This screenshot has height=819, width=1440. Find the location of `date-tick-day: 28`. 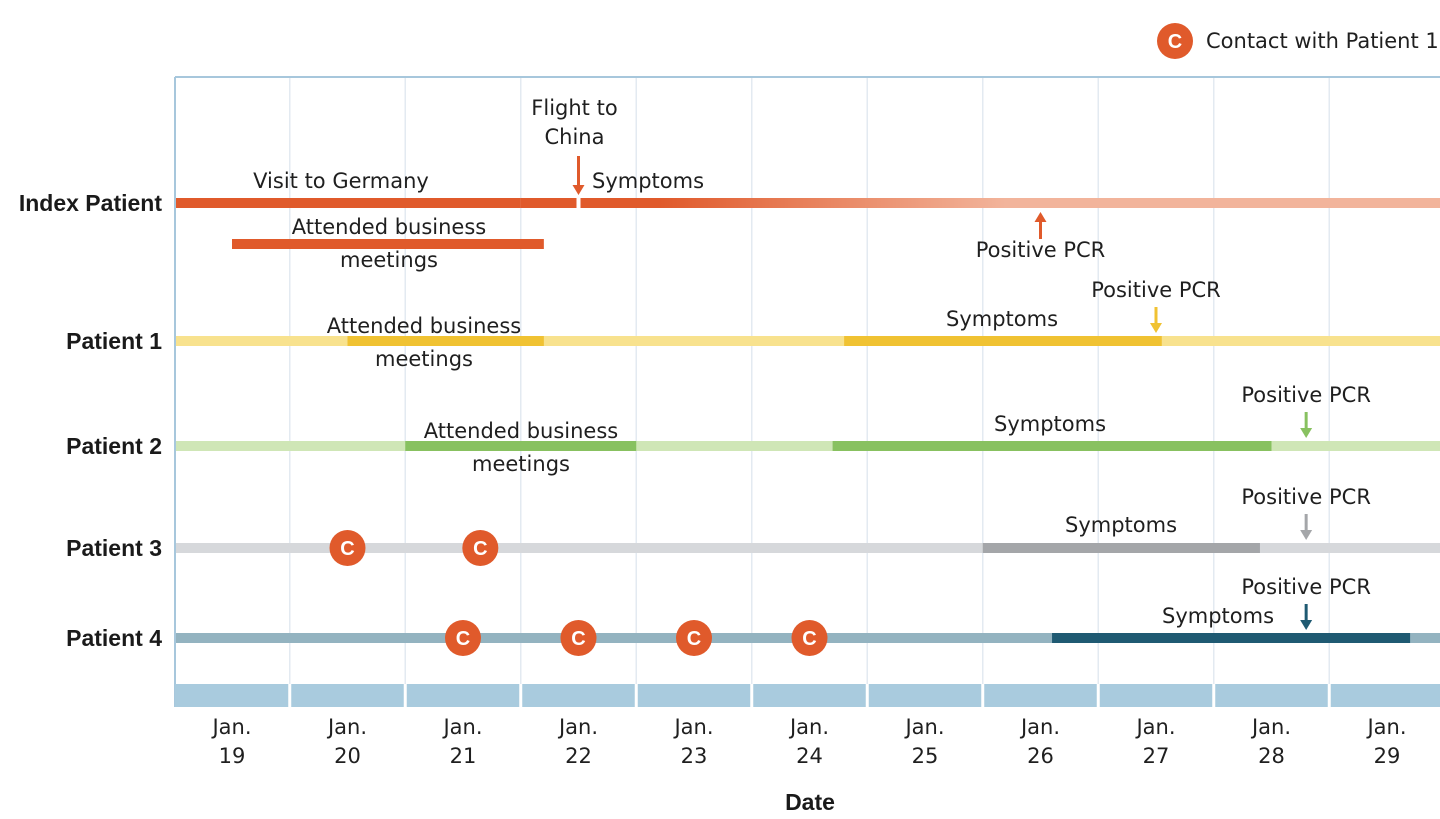

date-tick-day: 28 is located at coordinates (1271, 756).